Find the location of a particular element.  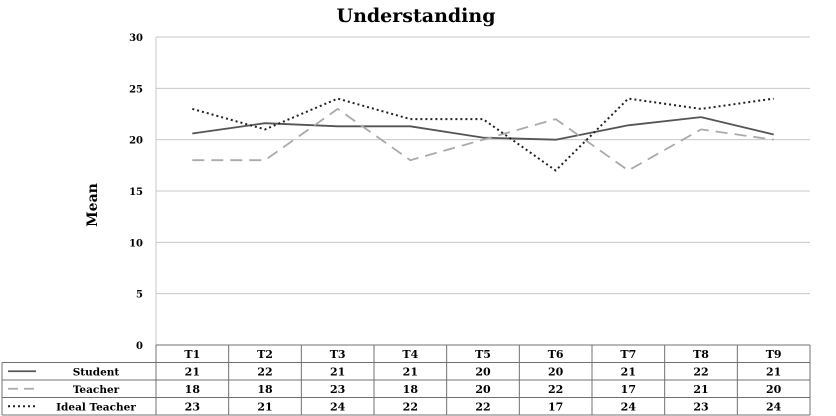

y-tick-label: 10 is located at coordinates (136, 243).